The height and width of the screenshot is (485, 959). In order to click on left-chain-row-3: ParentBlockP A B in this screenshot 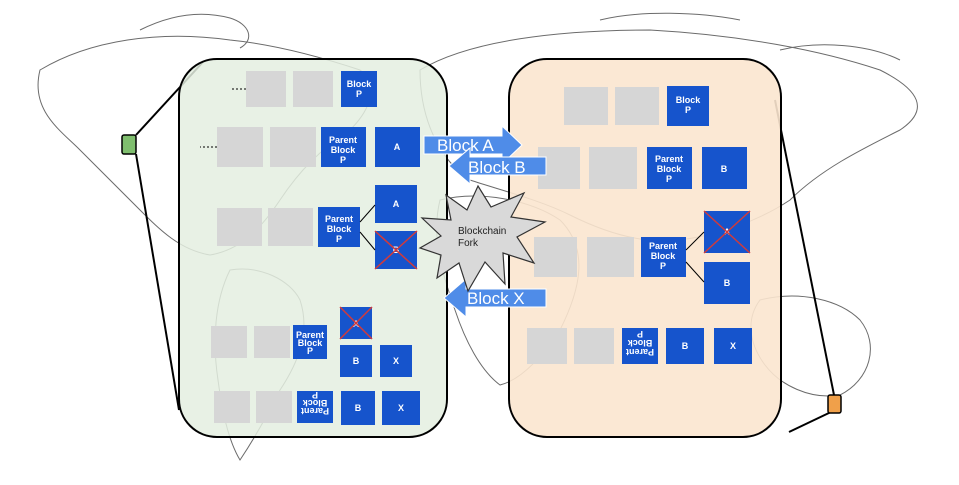, I will do `click(317, 227)`.